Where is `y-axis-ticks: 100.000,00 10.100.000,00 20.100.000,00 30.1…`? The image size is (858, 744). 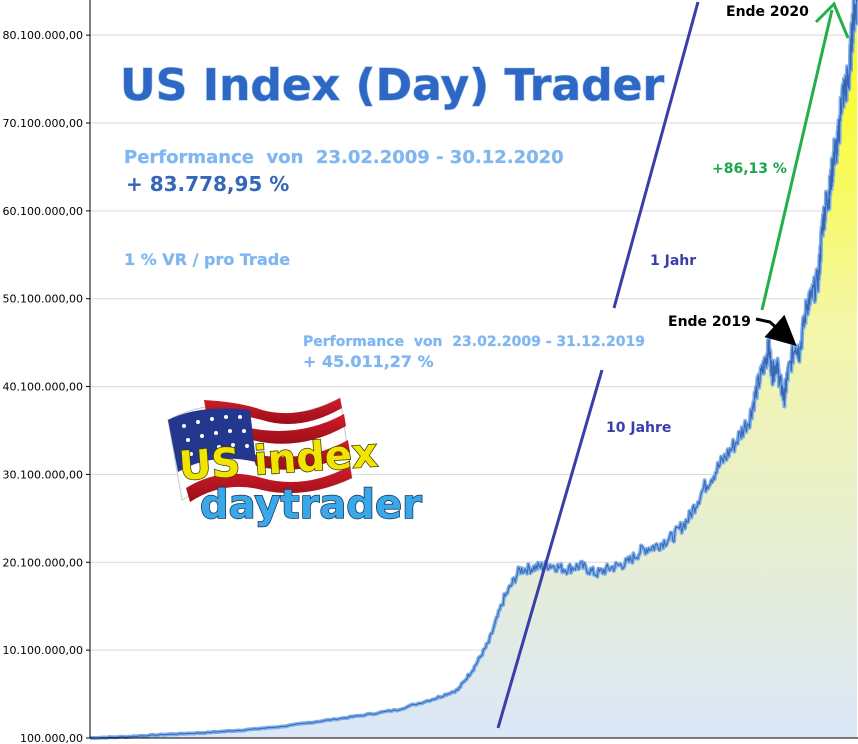 y-axis-ticks: 100.000,00 10.100.000,00 20.100.000,00 30.1… is located at coordinates (46, 386).